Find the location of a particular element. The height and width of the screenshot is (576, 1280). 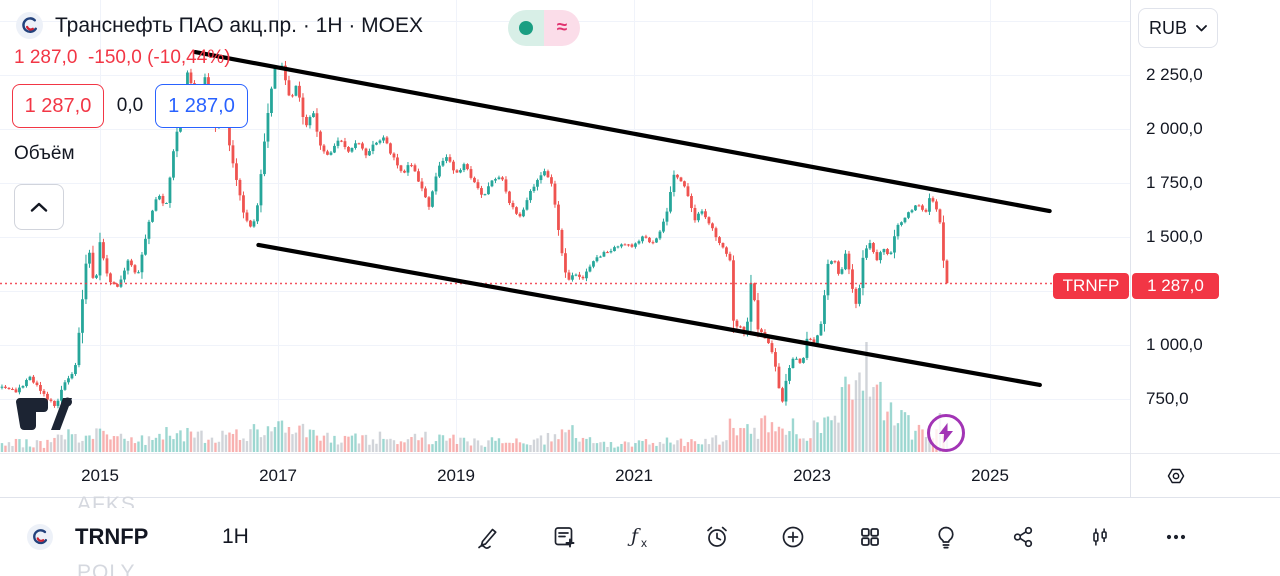

share-button is located at coordinates (1023, 537).